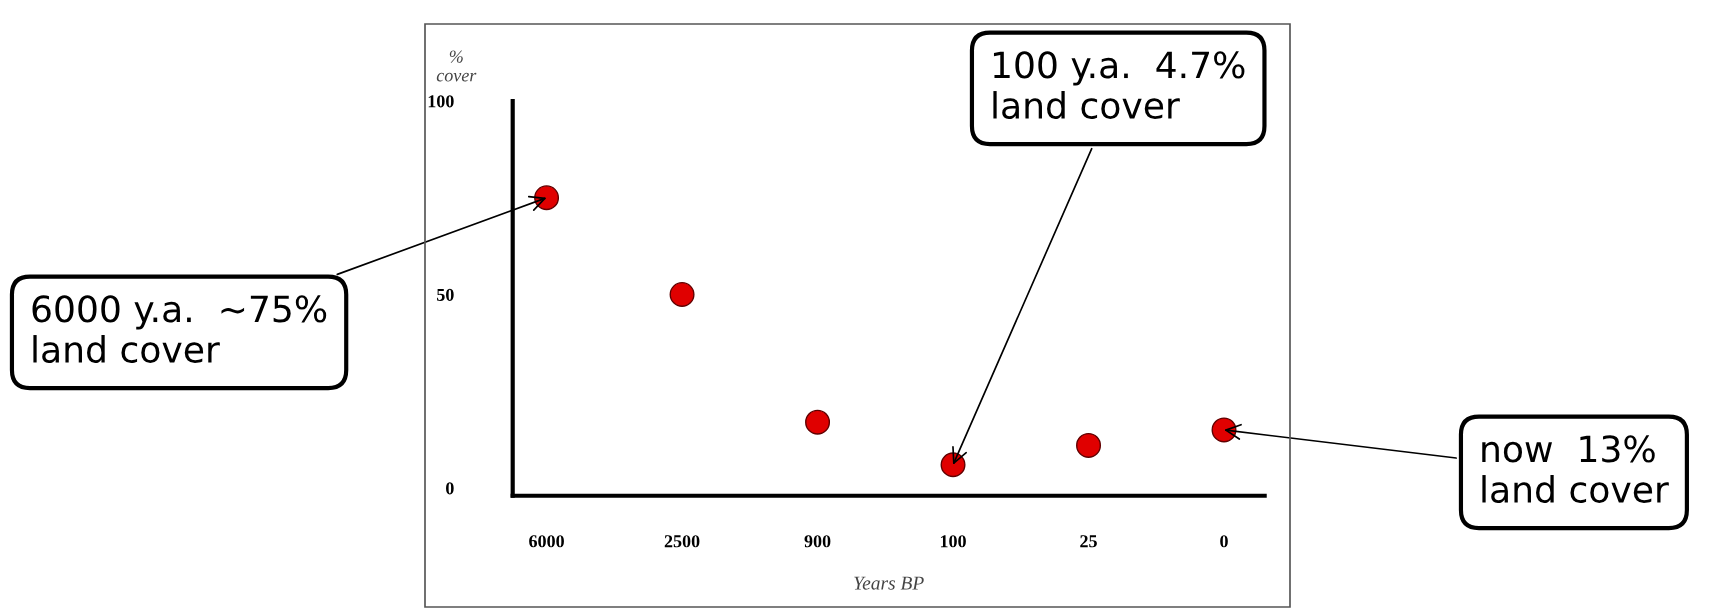  I want to click on x-tick-label: 0, so click(1224, 541).